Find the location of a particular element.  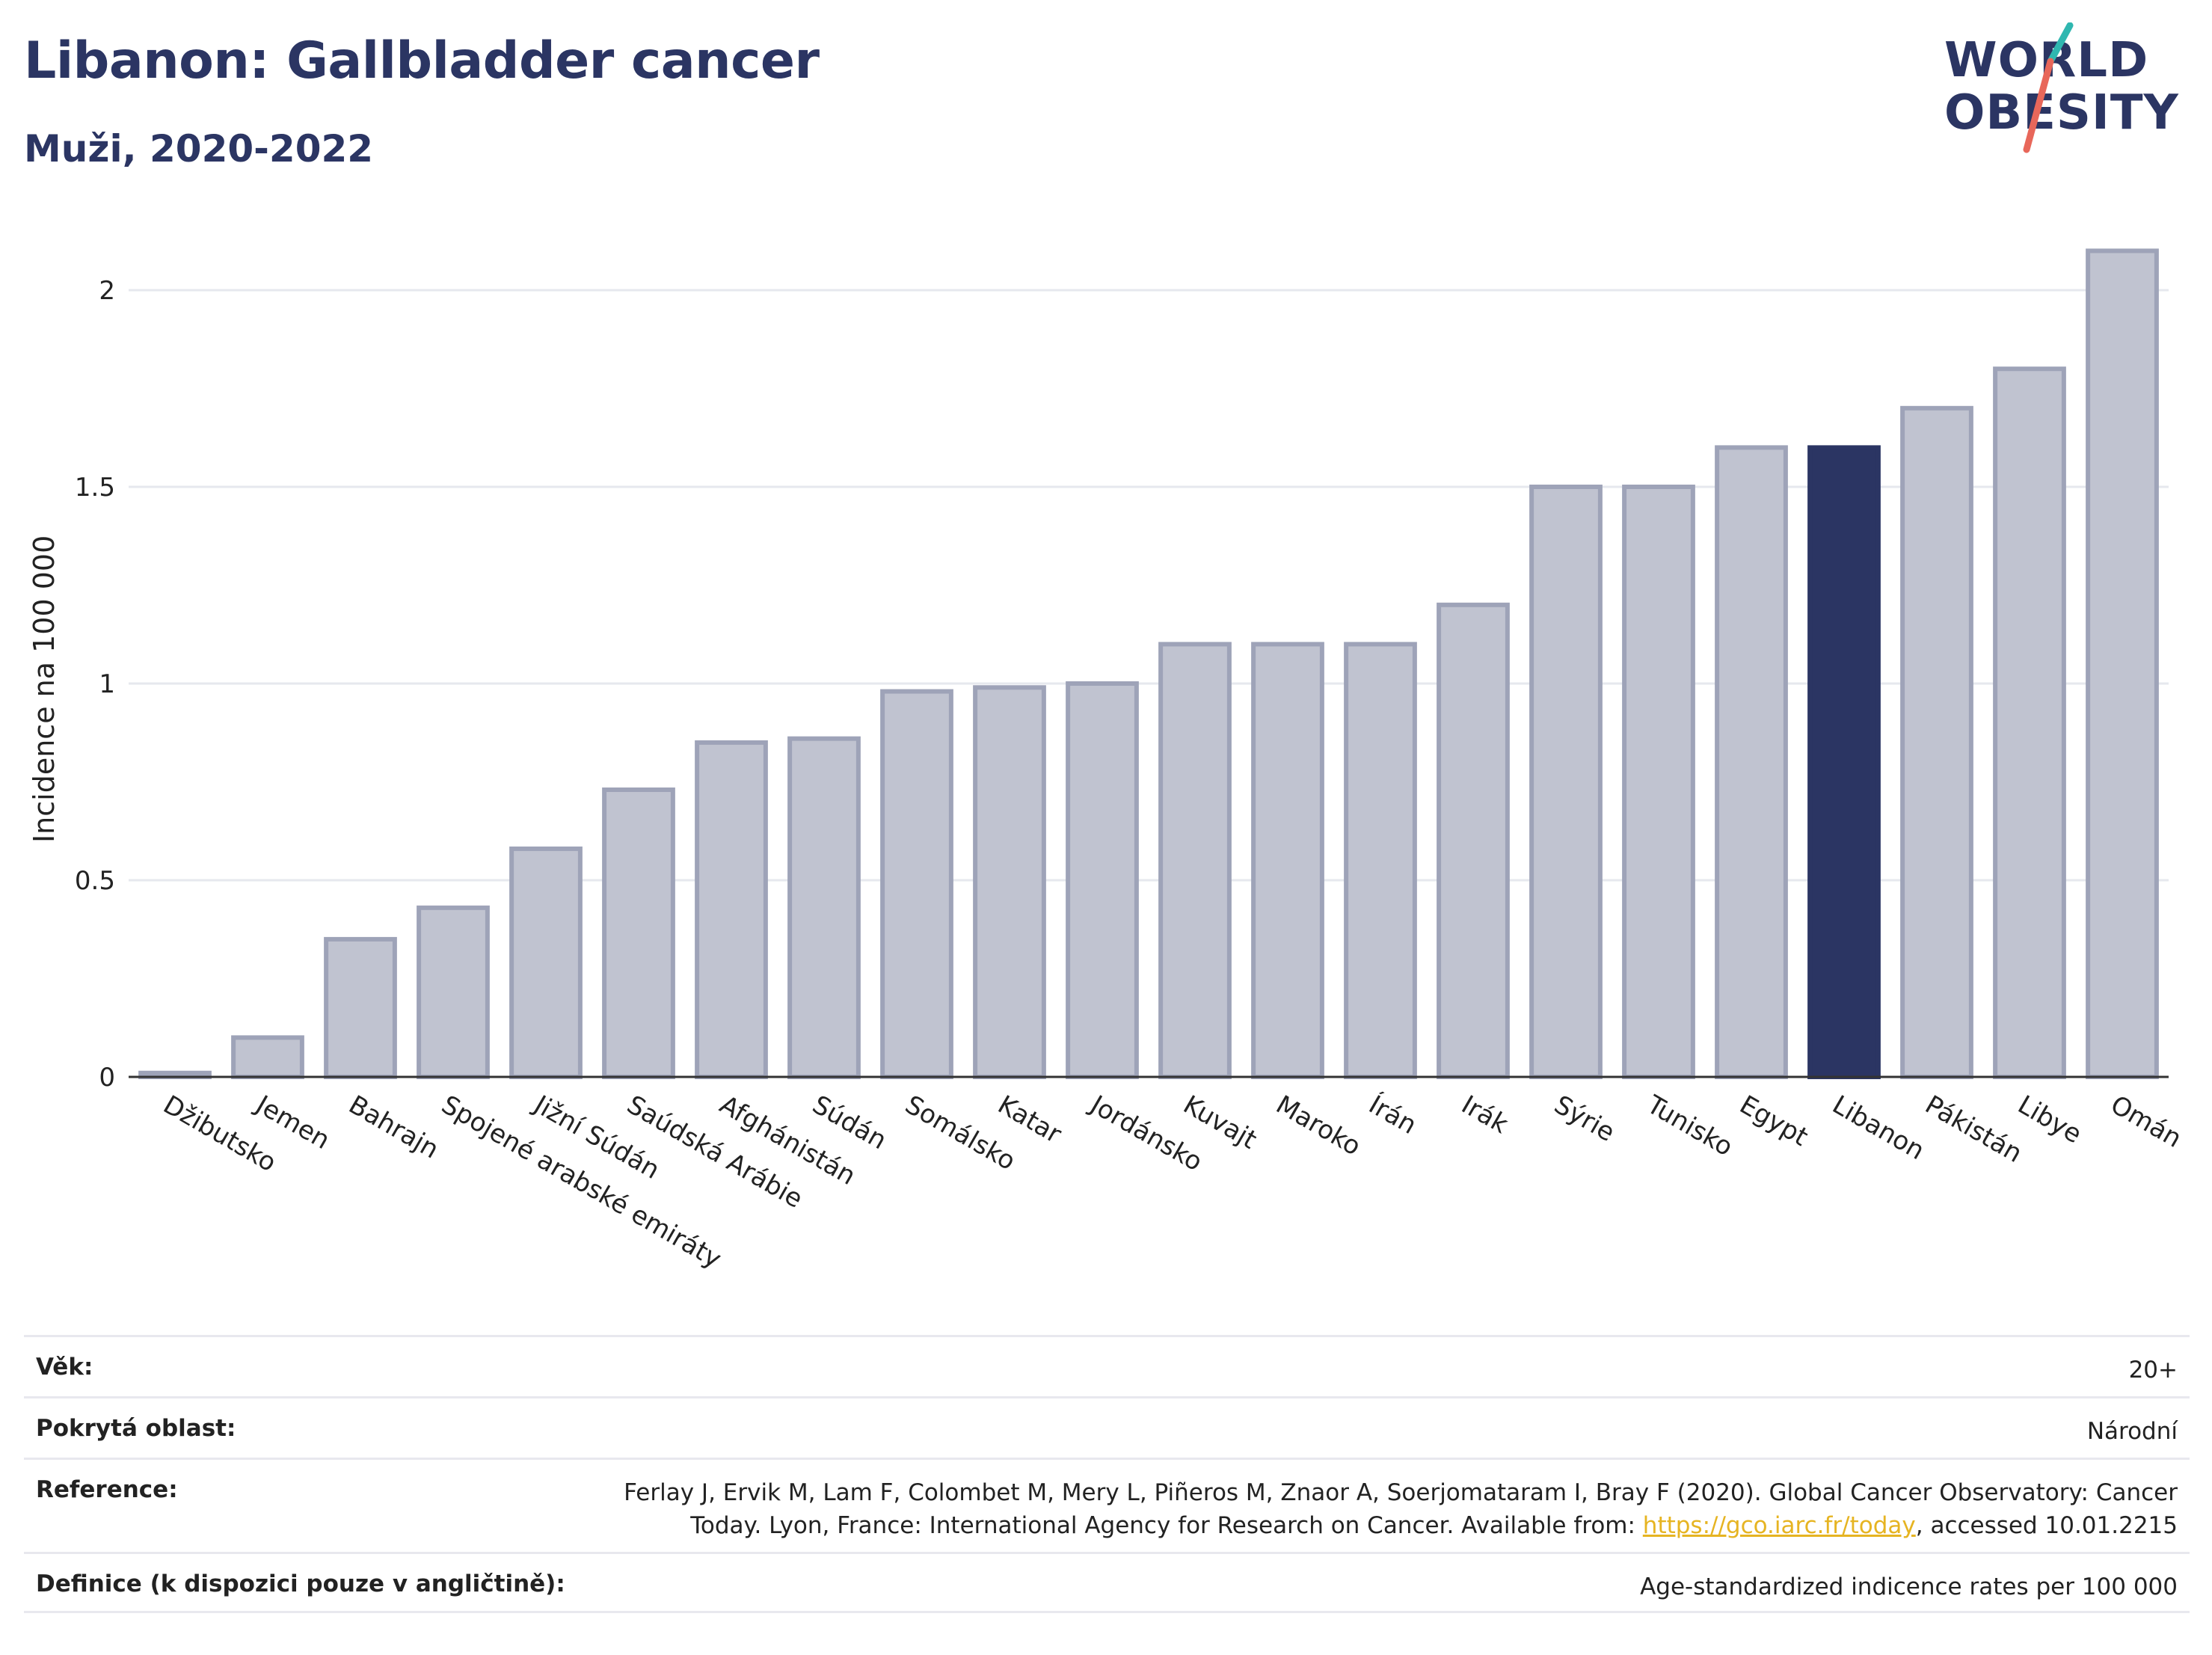

y-axis-ticks: 0 0.5 1 1.5 2 is located at coordinates (95, 684).